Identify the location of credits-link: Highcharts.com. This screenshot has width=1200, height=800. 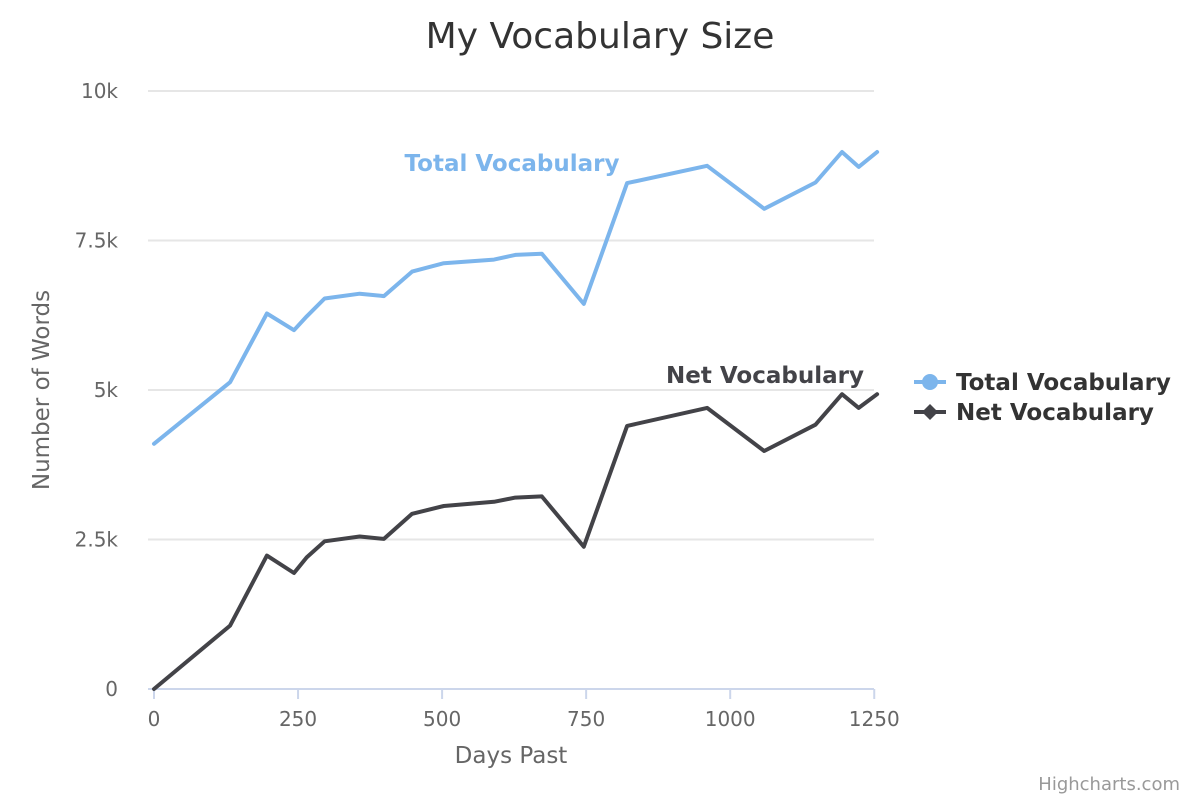
(1109, 784).